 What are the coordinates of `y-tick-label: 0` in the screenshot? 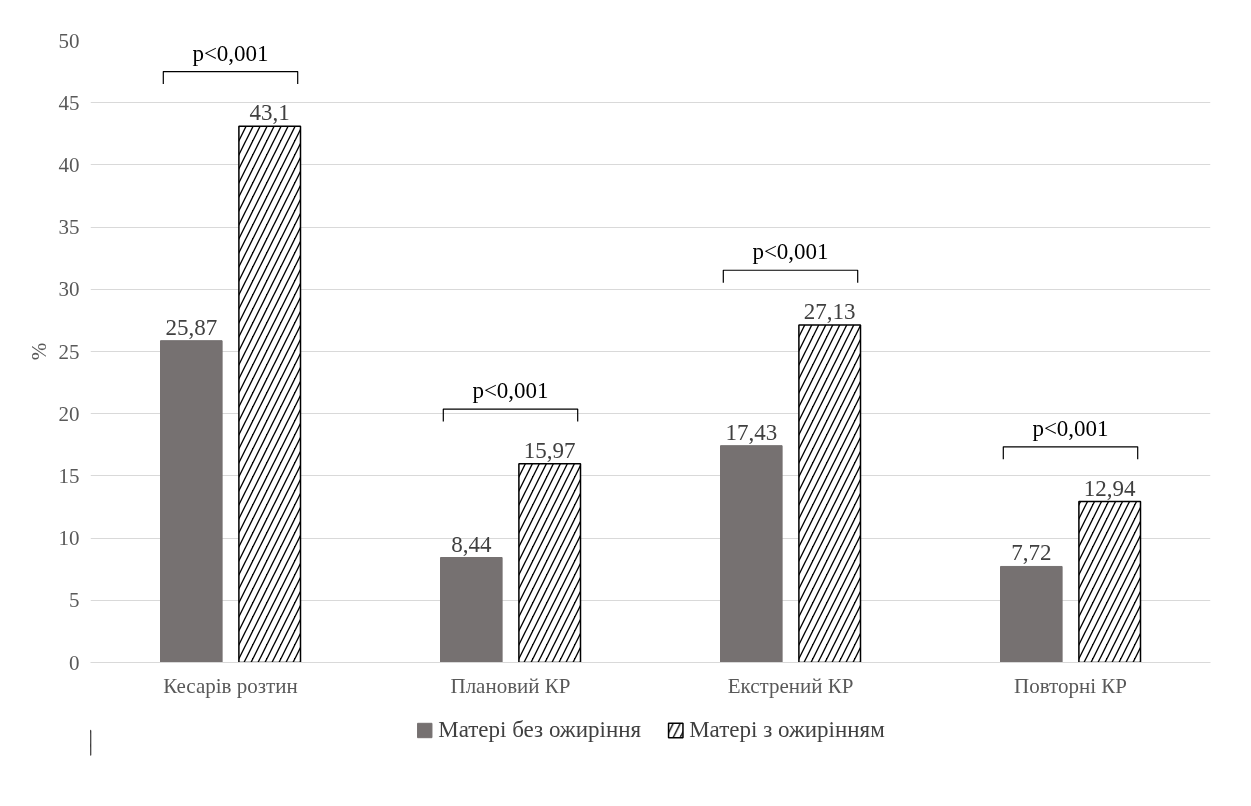 It's located at (74, 662).